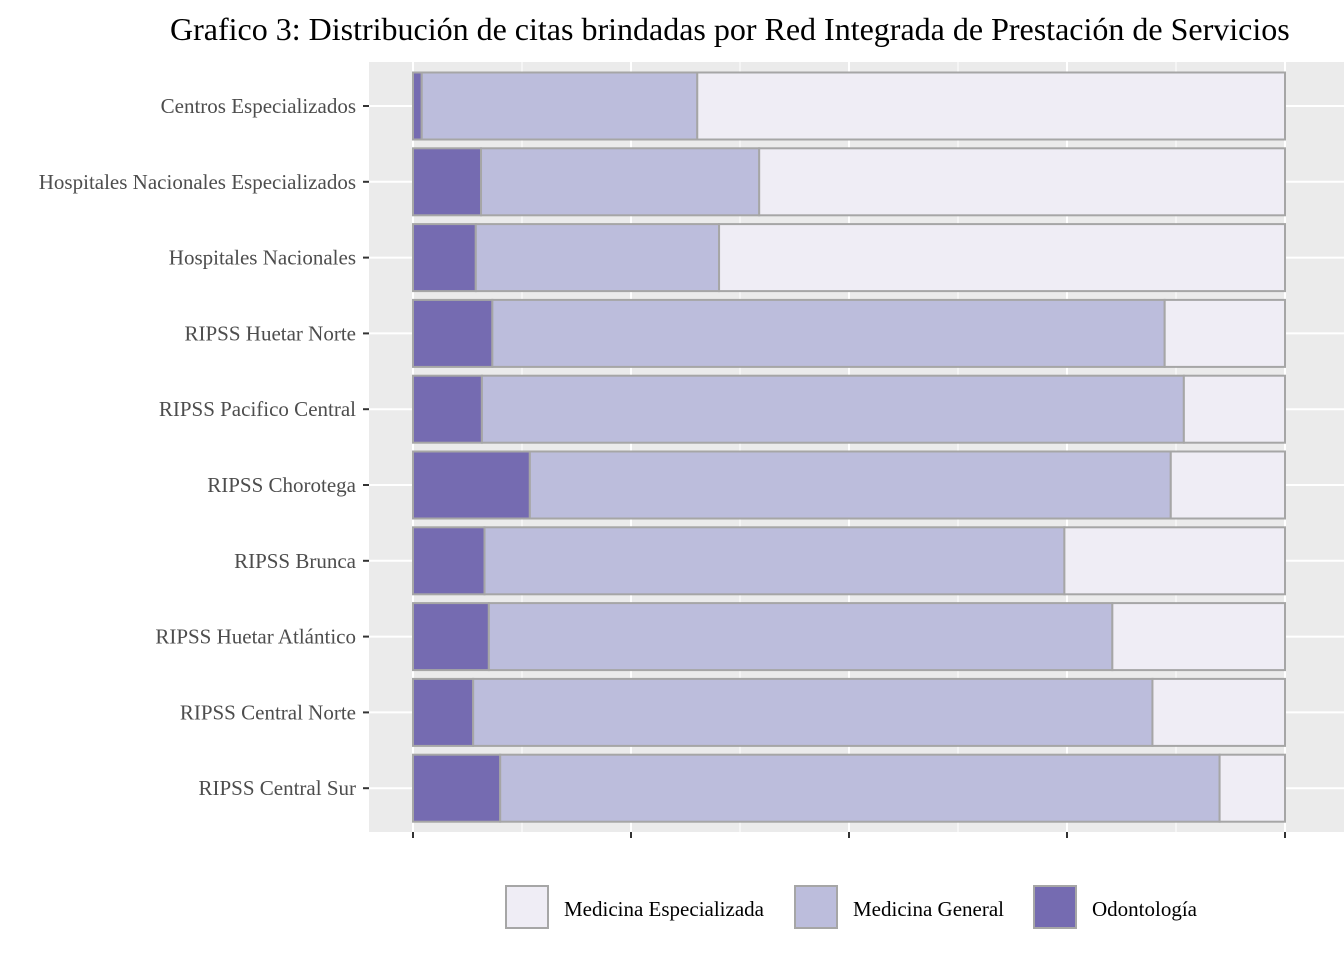 This screenshot has width=1344, height=960. I want to click on bar-medicina-general-centros-especializados, so click(559, 106).